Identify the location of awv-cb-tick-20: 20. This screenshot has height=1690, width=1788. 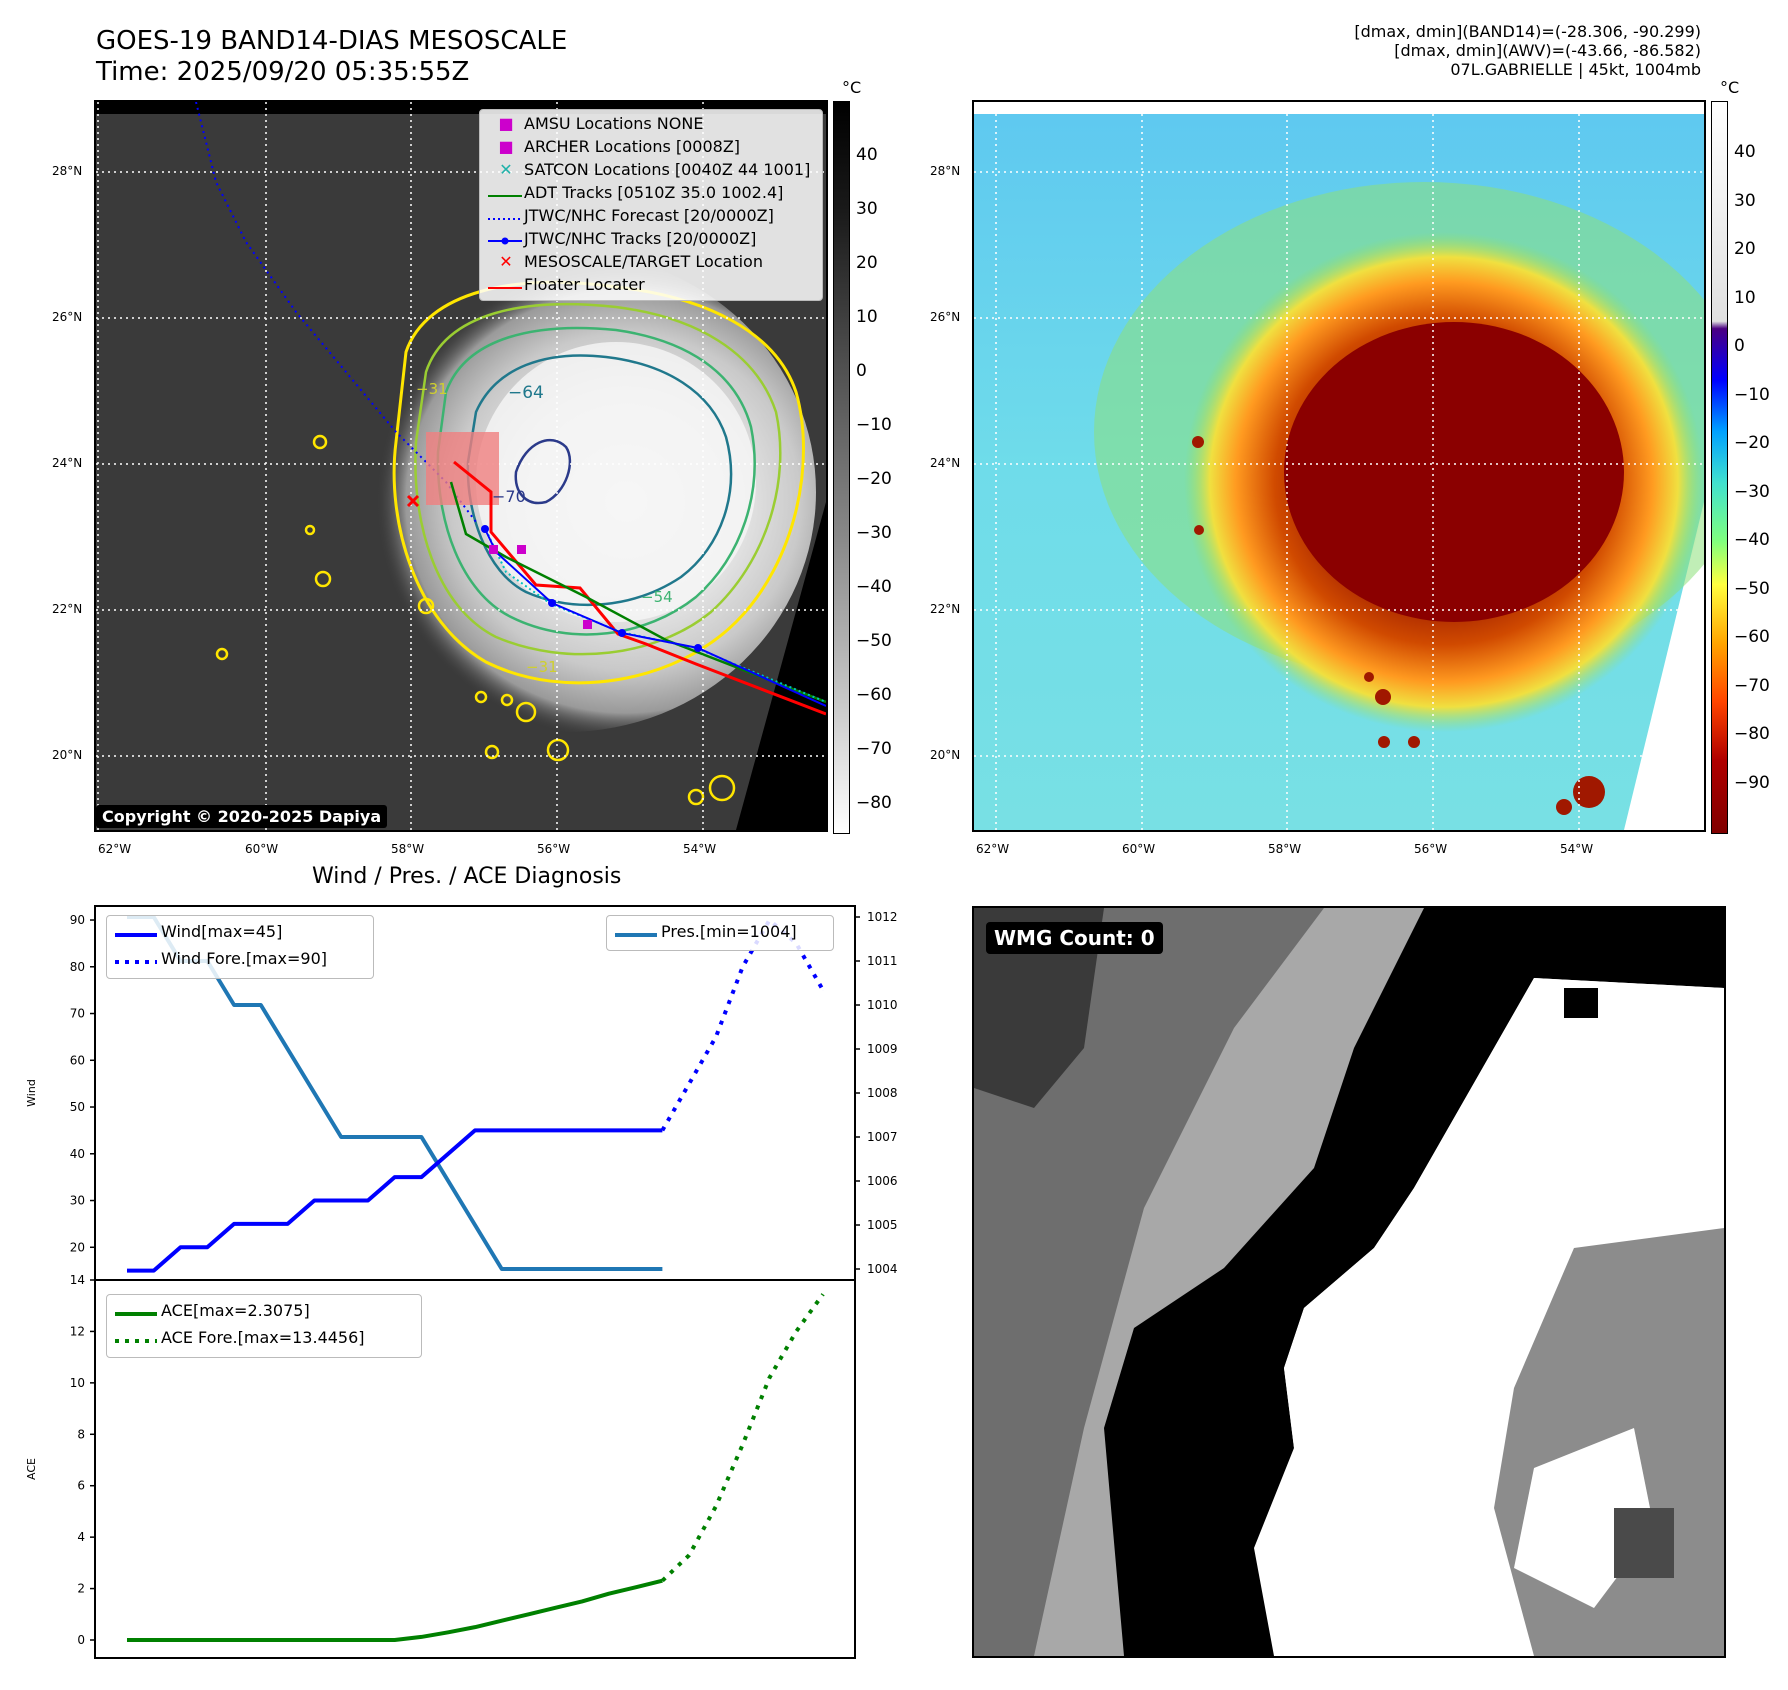
(1745, 249).